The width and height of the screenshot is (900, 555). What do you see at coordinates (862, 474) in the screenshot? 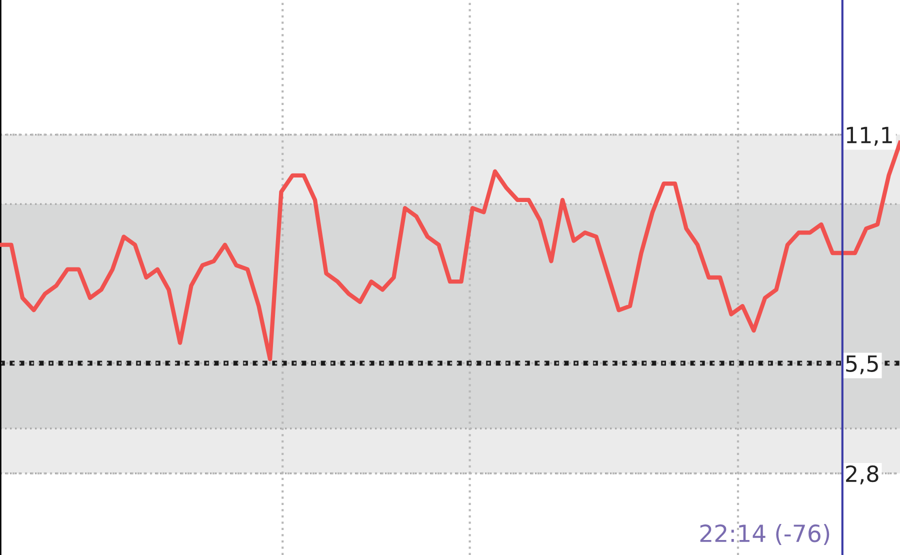
I see `y-tick-label: 2,8` at bounding box center [862, 474].